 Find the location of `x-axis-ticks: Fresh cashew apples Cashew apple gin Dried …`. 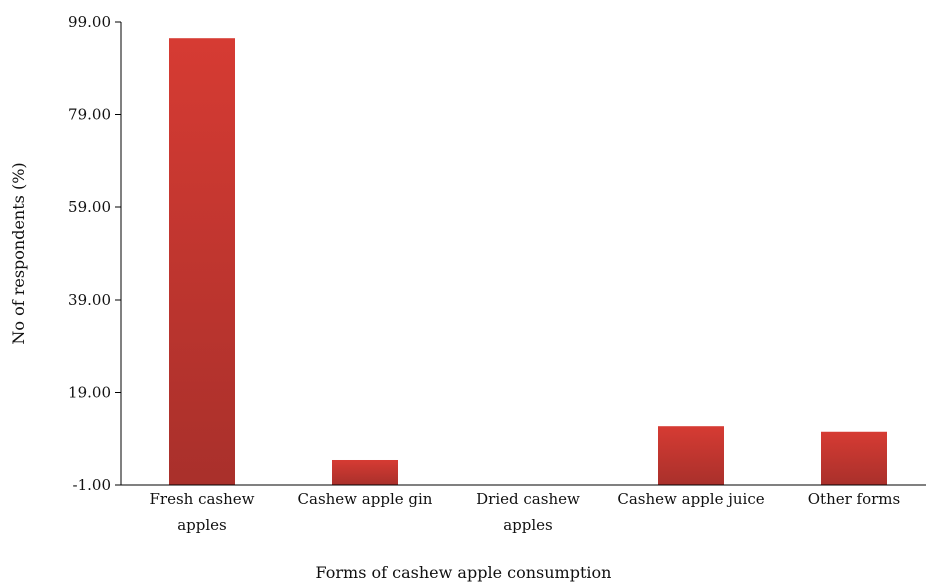

x-axis-ticks: Fresh cashew apples Cashew apple gin Dried … is located at coordinates (525, 512).